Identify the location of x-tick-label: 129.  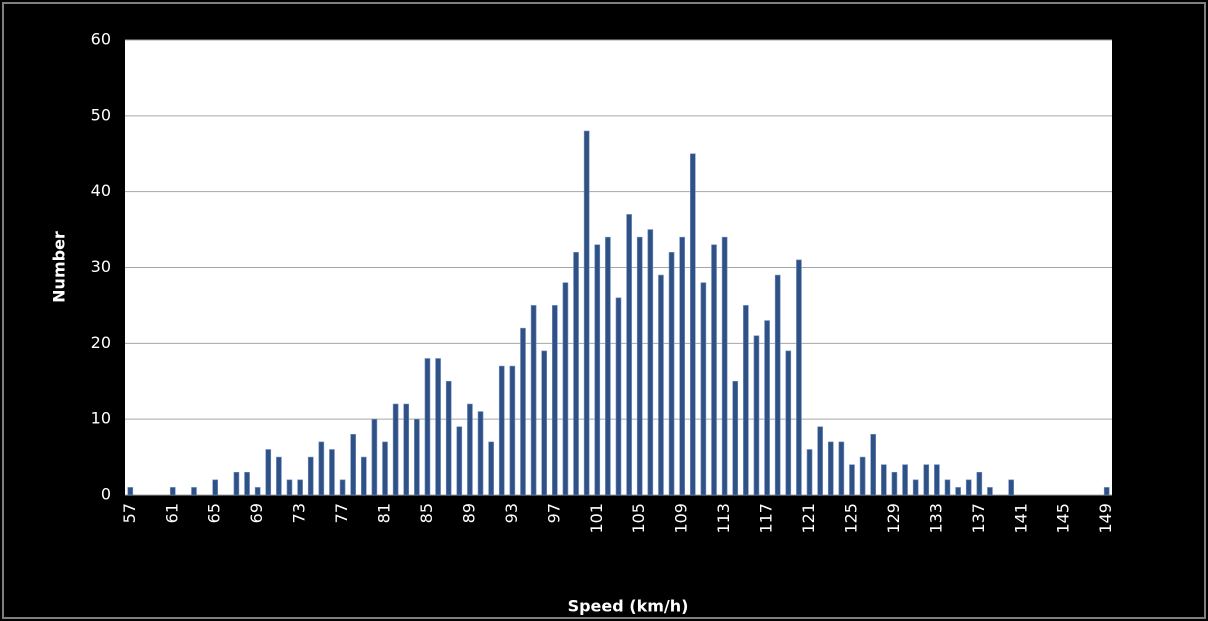
(893, 518).